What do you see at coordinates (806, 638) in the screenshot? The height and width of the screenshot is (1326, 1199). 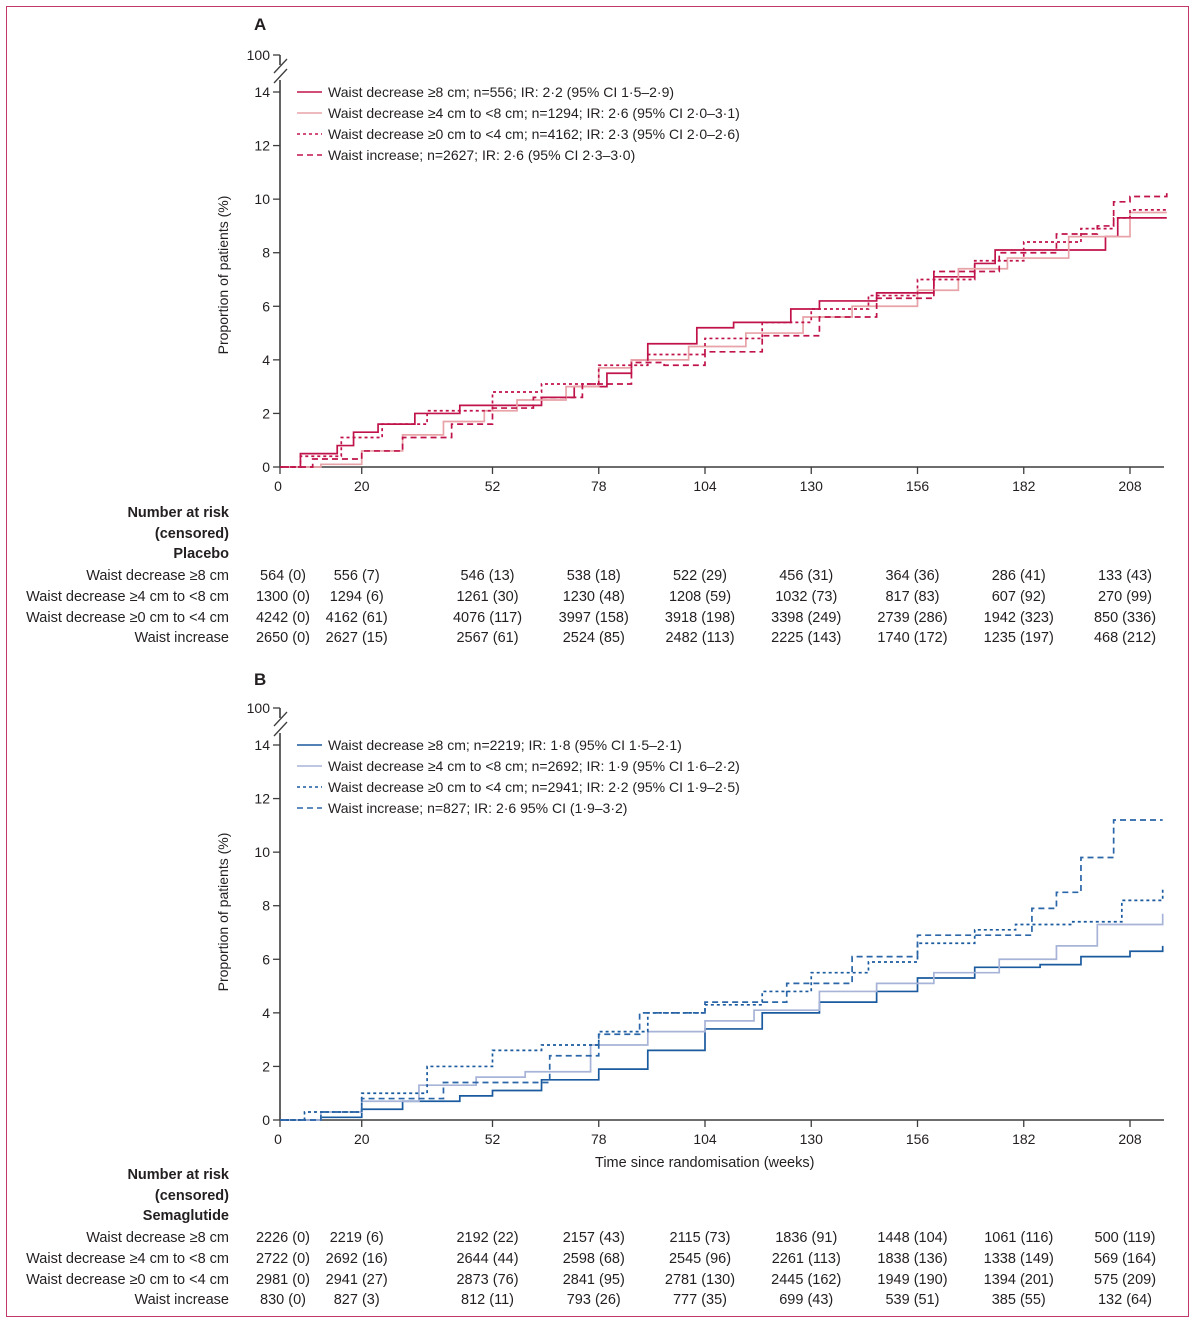 I see `risk-cell: 2225 (143)` at bounding box center [806, 638].